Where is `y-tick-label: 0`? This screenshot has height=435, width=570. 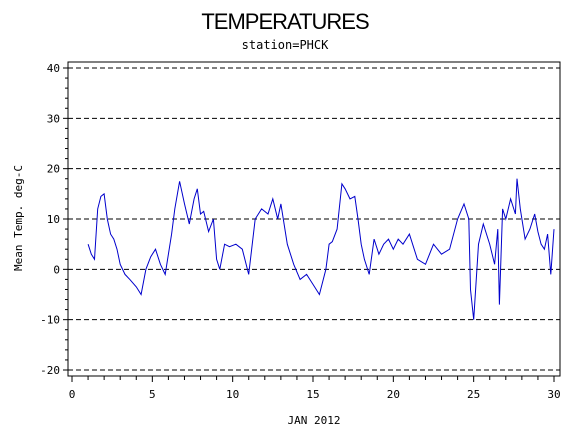 y-tick-label: 0 is located at coordinates (56, 269).